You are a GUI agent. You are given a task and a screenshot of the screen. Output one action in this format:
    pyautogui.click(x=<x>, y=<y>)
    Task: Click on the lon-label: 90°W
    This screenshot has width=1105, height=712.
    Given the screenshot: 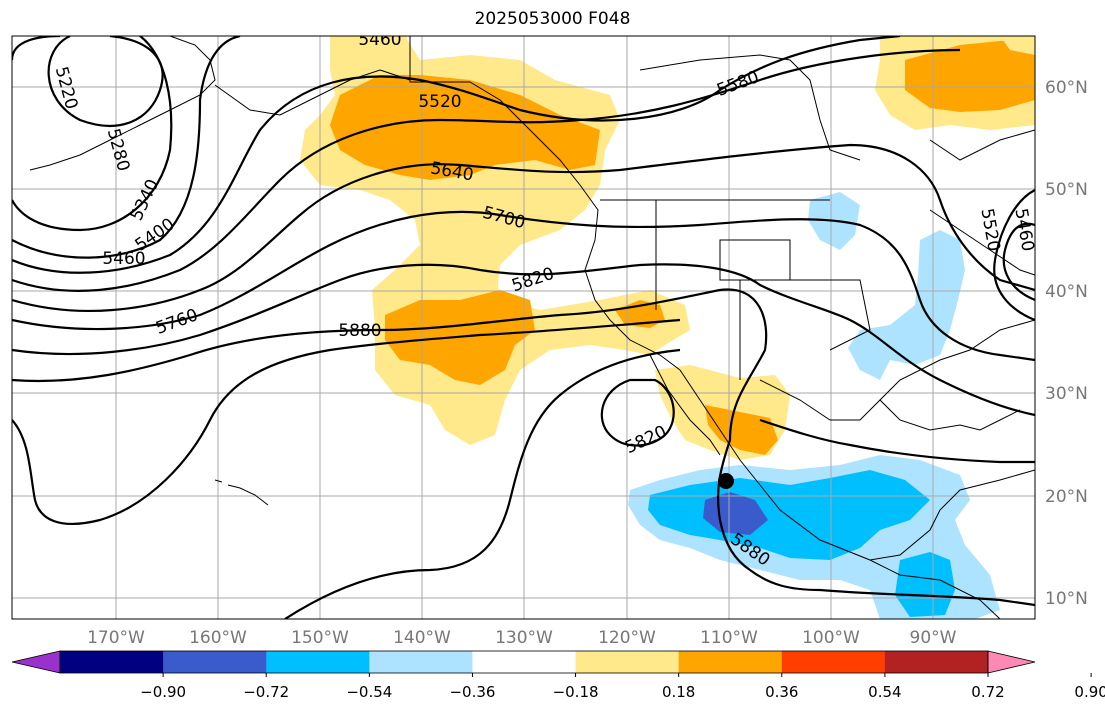 What is the action you would take?
    pyautogui.click(x=933, y=638)
    